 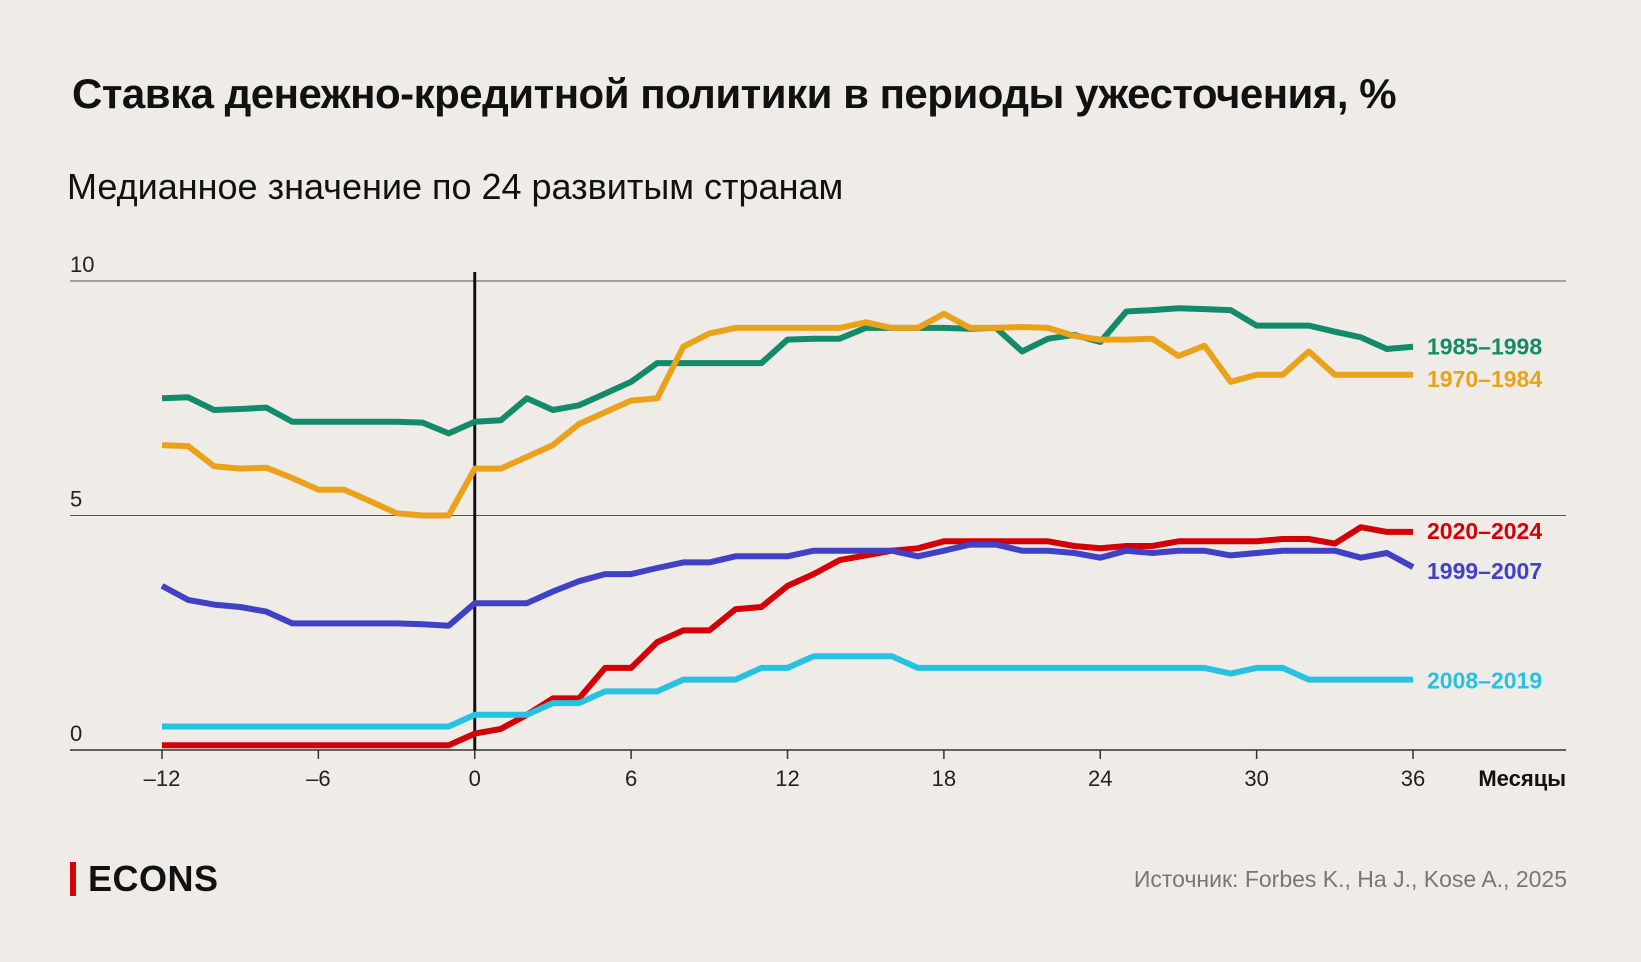 I want to click on x-axis-label: Месяцы, so click(x=1522, y=778).